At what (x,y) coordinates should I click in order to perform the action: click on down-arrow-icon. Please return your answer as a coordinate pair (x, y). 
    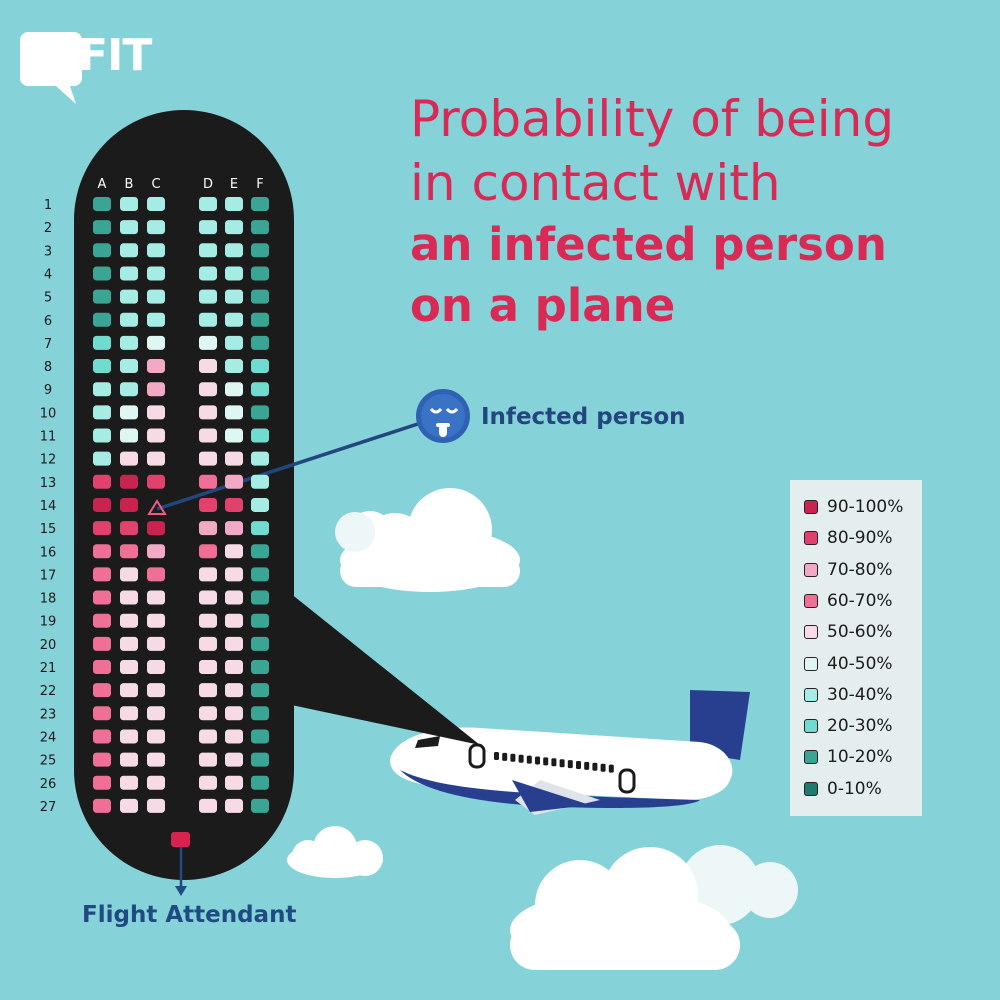
    Looking at the image, I should click on (181, 871).